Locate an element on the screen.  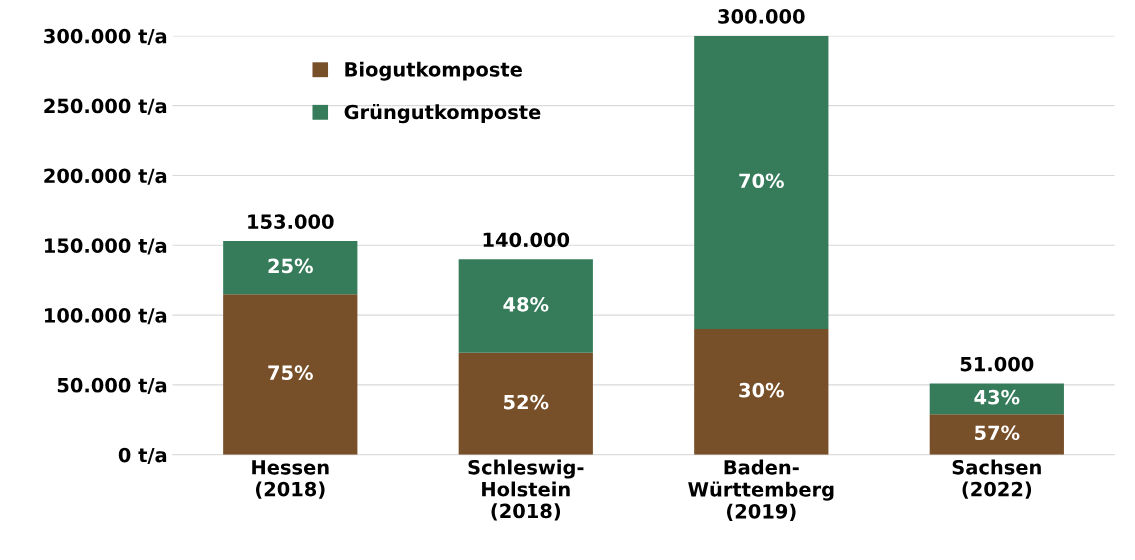
y-tick-label: 200.000 t/a is located at coordinates (105, 176).